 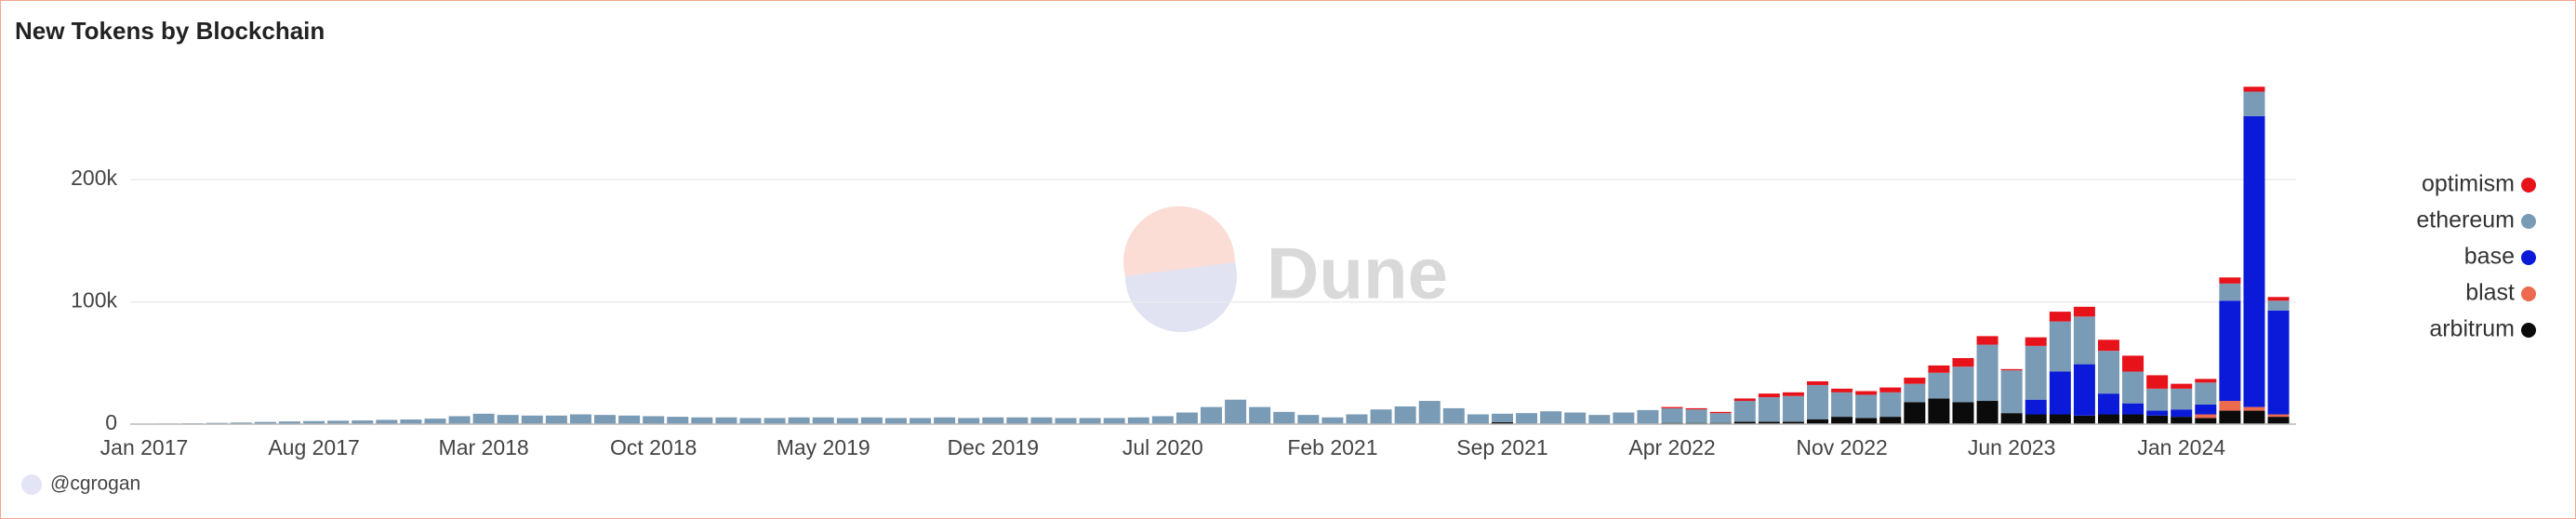 What do you see at coordinates (2012, 447) in the screenshot?
I see `x-tick-label: Jun 2023` at bounding box center [2012, 447].